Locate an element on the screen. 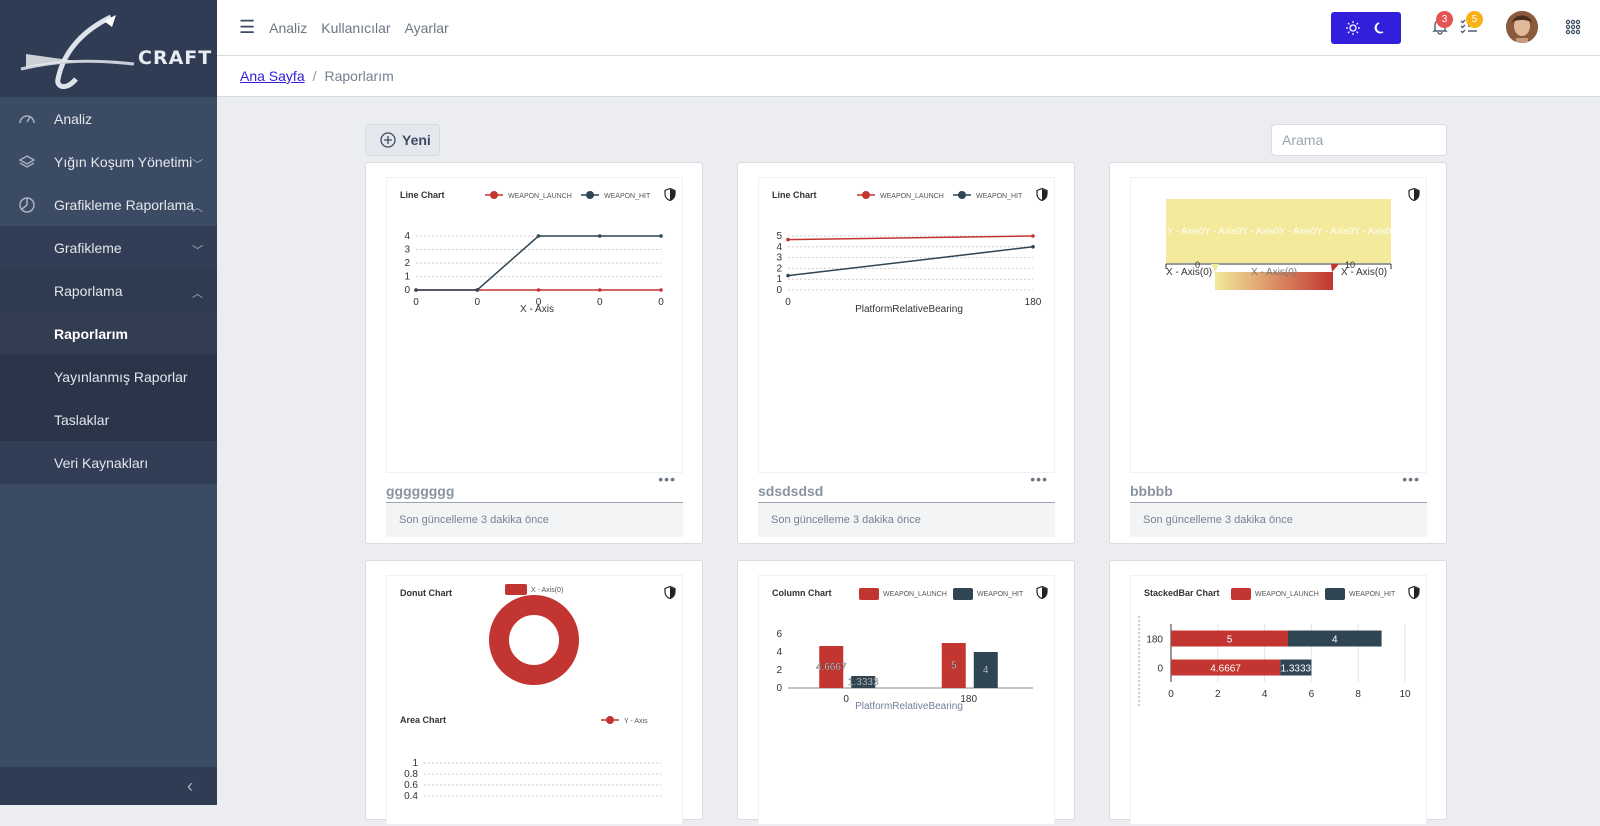 The width and height of the screenshot is (1600, 826). sidebar-item-grafikleme-raporlama: Grafikleme Raporlama ︿ is located at coordinates (108, 204).